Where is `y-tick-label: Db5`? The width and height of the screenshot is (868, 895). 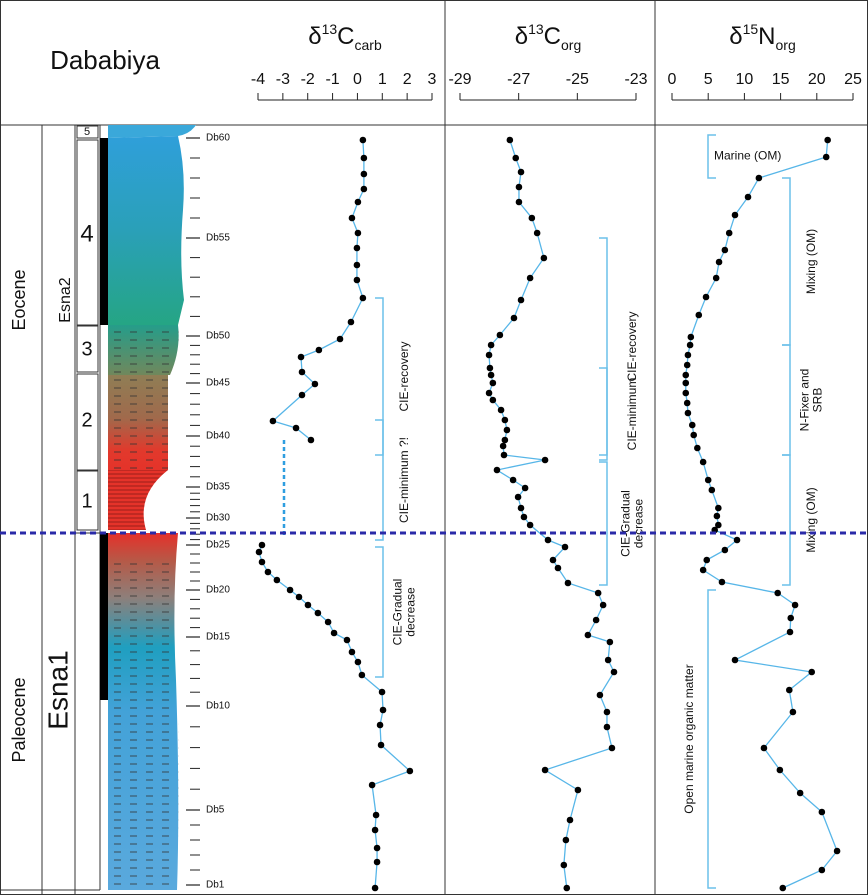 y-tick-label: Db5 is located at coordinates (215, 810).